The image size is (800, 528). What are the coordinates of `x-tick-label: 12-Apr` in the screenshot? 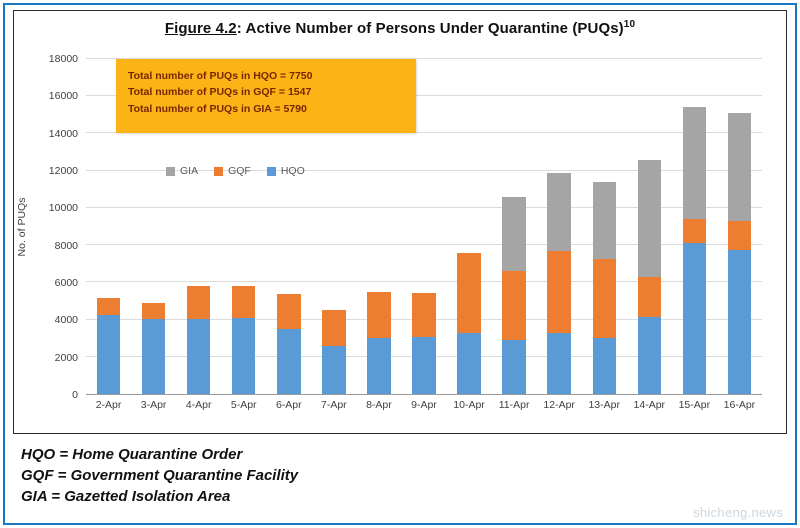 It's located at (559, 405).